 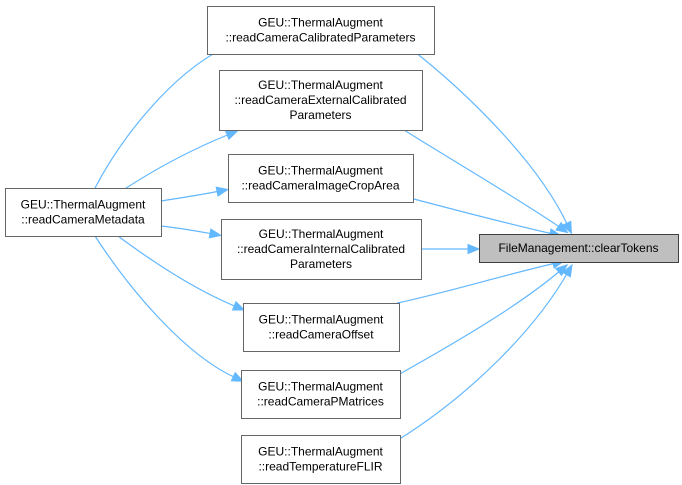 I want to click on edge-readCameraExternalCalibratedParameters-to-clearTokens, so click(x=486, y=181).